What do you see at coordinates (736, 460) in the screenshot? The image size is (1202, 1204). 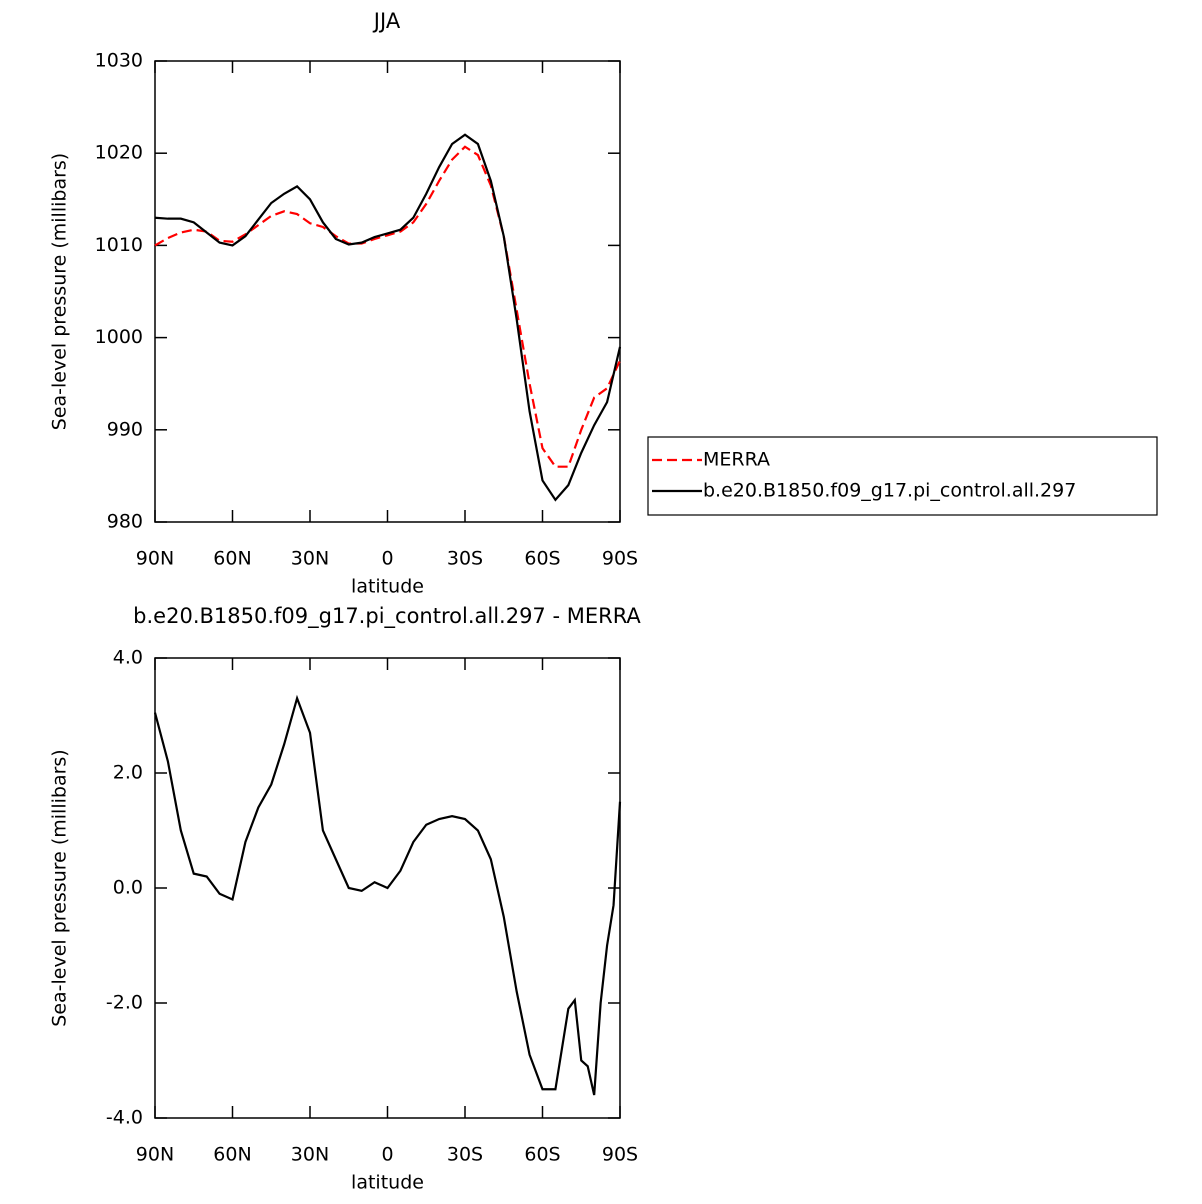 I see `legend-label: MERRA` at bounding box center [736, 460].